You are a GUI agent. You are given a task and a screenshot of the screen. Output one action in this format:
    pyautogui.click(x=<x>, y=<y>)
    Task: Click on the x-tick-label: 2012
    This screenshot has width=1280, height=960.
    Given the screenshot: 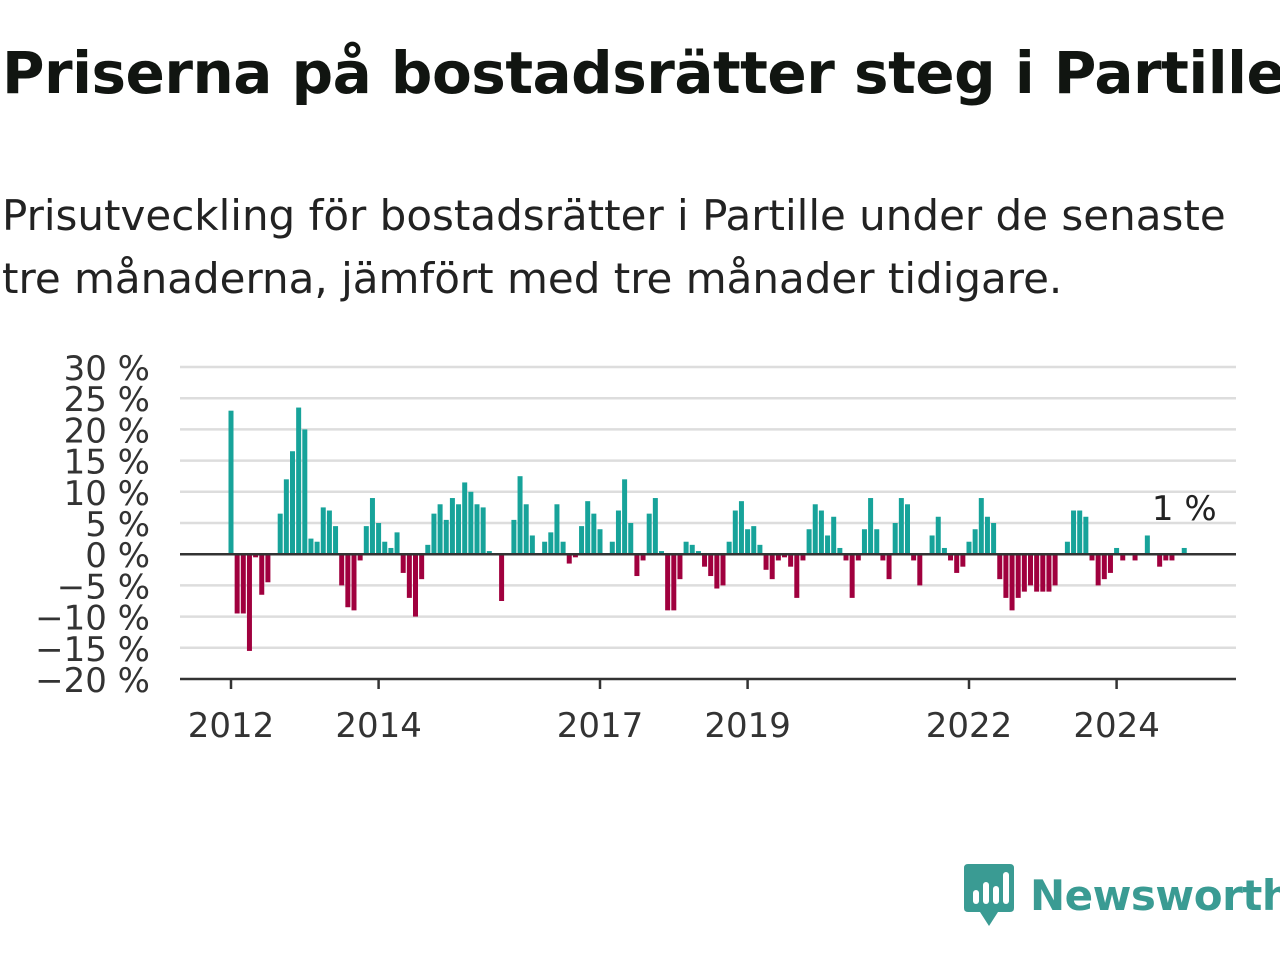 What is the action you would take?
    pyautogui.click(x=231, y=726)
    